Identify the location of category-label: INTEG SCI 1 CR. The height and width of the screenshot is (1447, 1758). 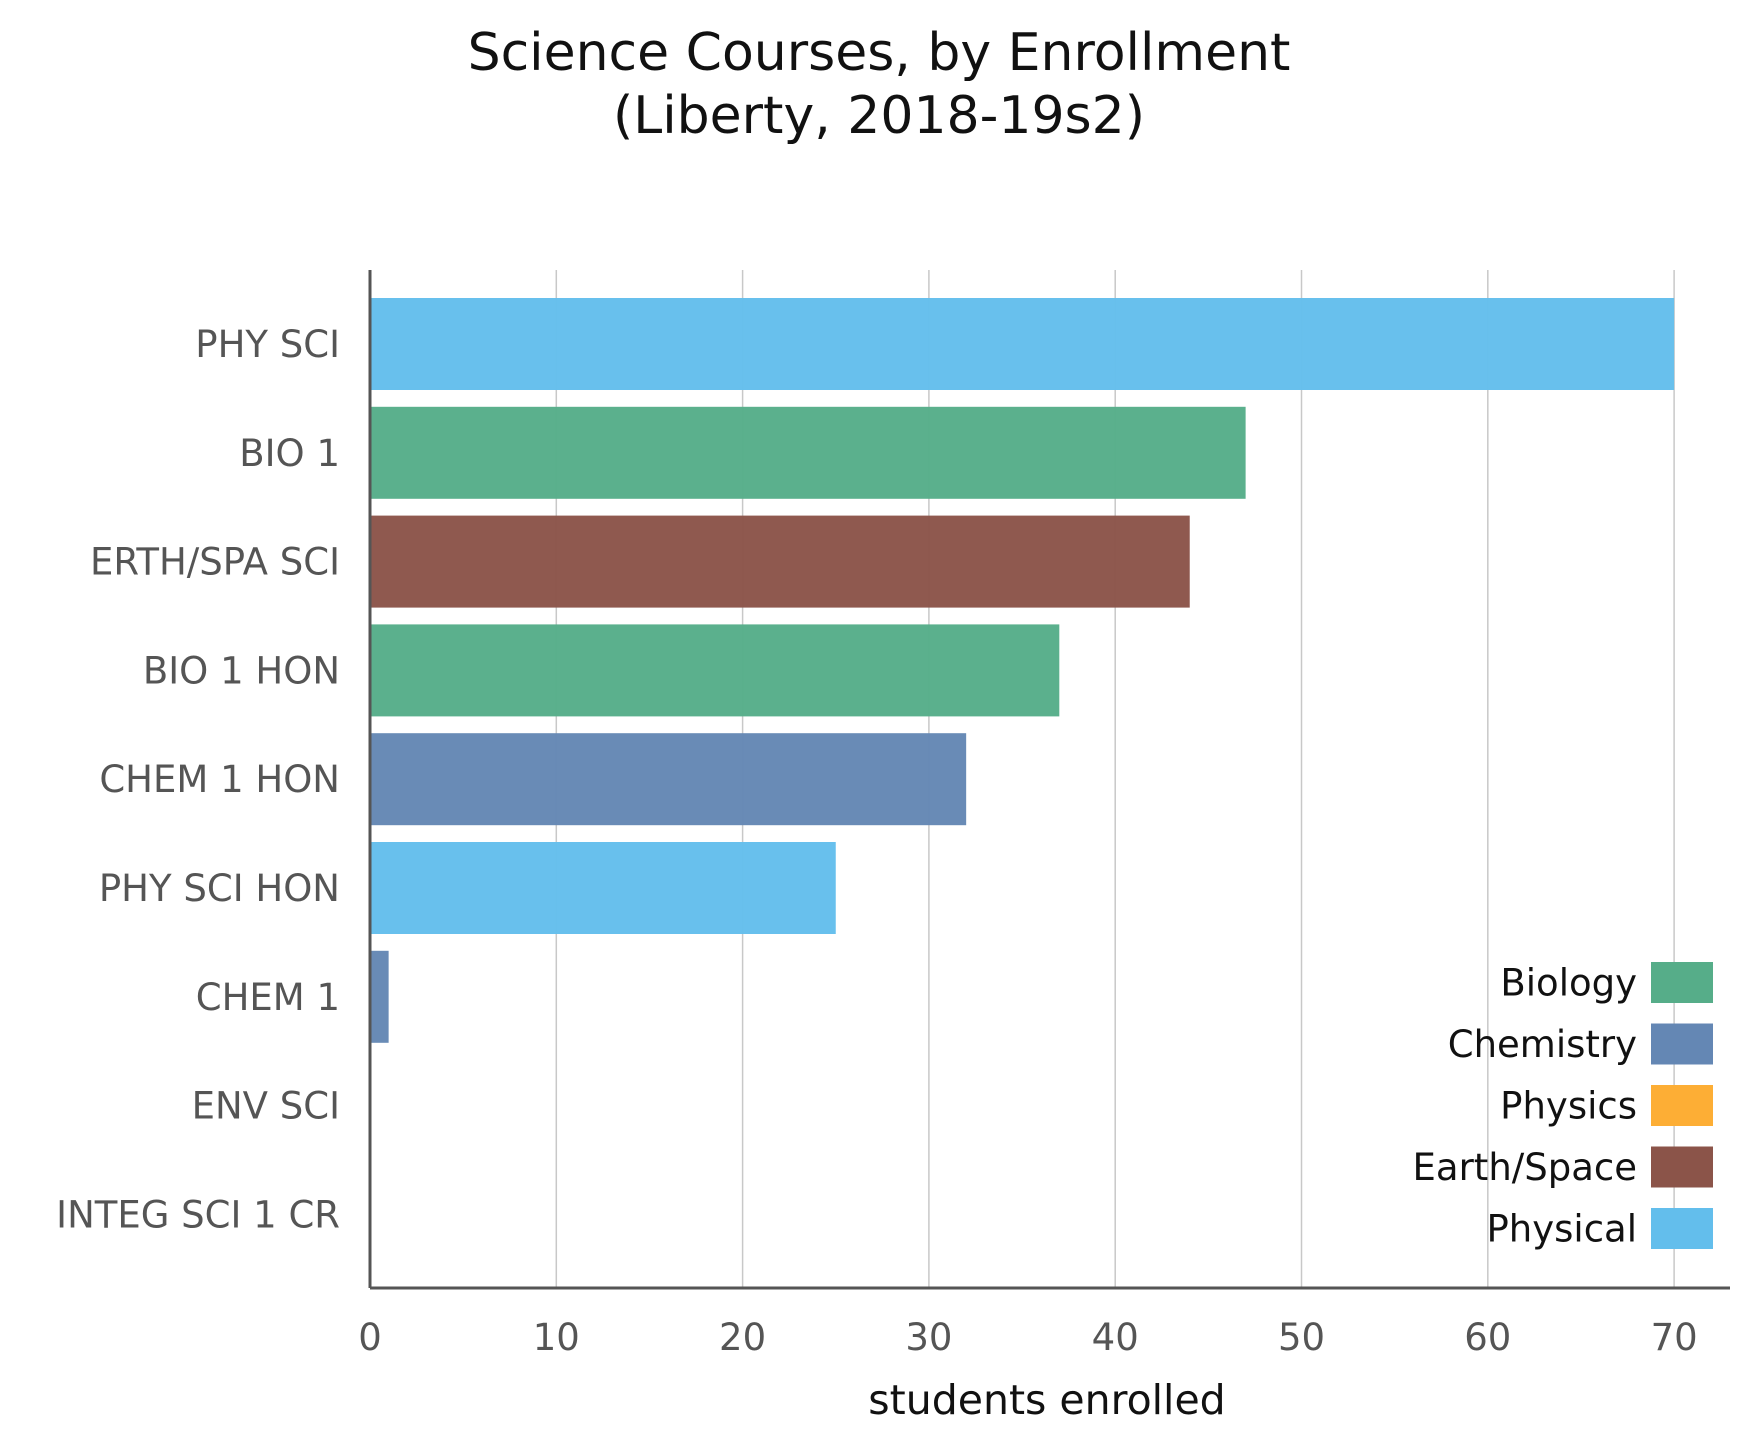
(198, 1214).